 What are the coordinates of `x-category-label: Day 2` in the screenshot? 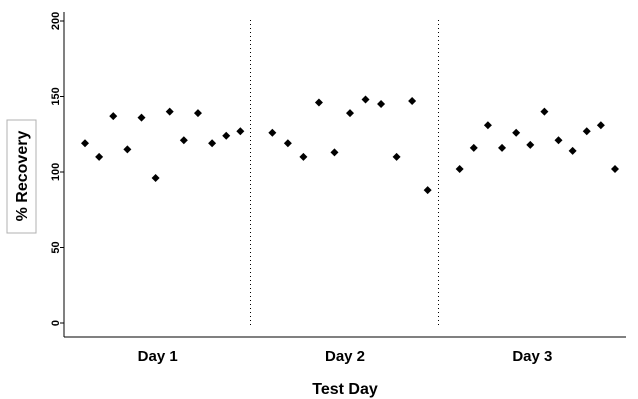 It's located at (345, 356).